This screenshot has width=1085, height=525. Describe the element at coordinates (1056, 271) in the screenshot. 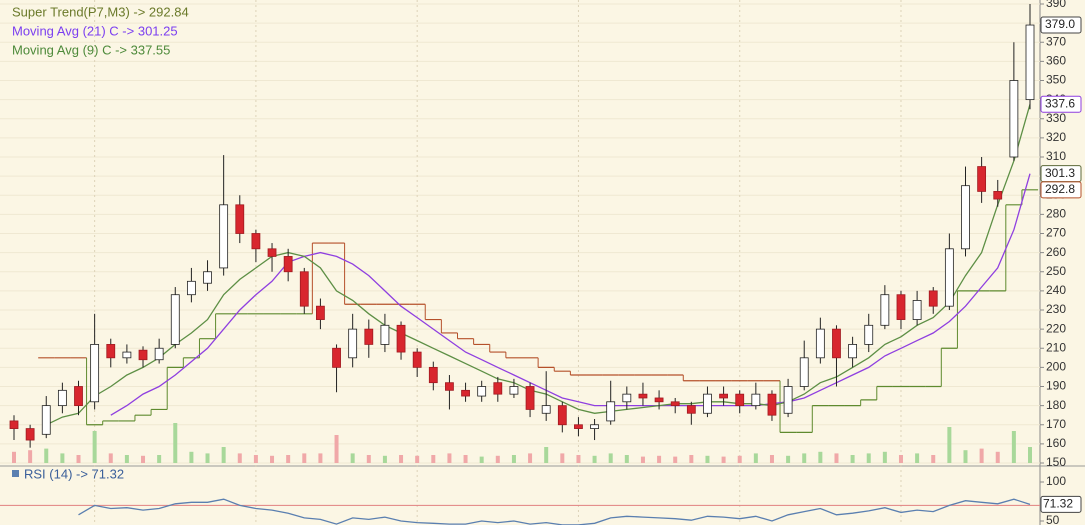

I see `y-tick-label: 250` at that location.